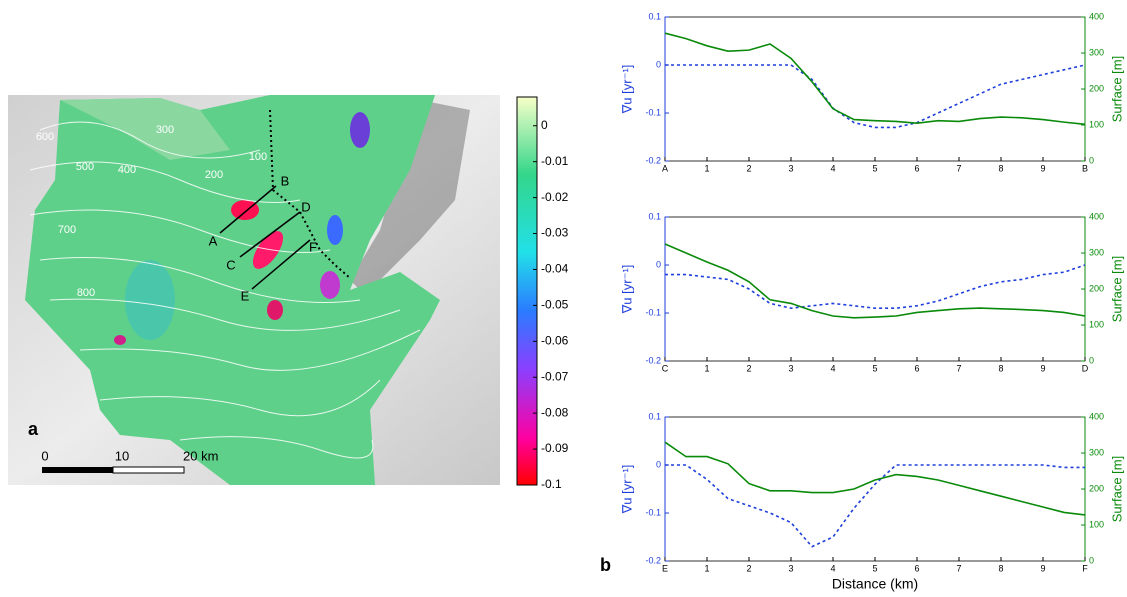 The width and height of the screenshot is (1127, 597). Describe the element at coordinates (605, 565) in the screenshot. I see `panel-label: b` at that location.